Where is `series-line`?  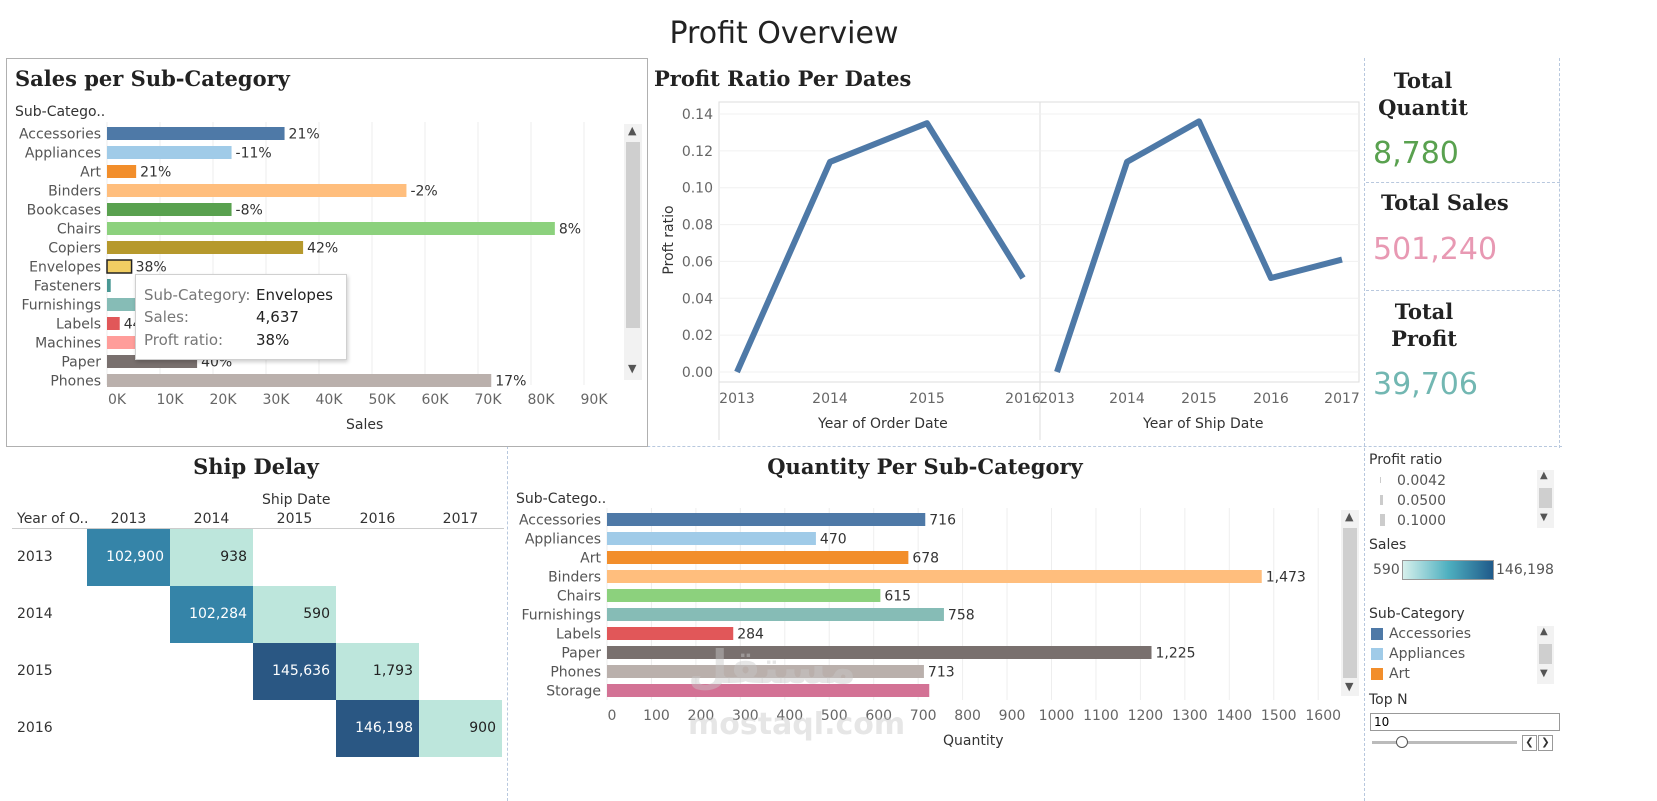
series-line is located at coordinates (880, 247).